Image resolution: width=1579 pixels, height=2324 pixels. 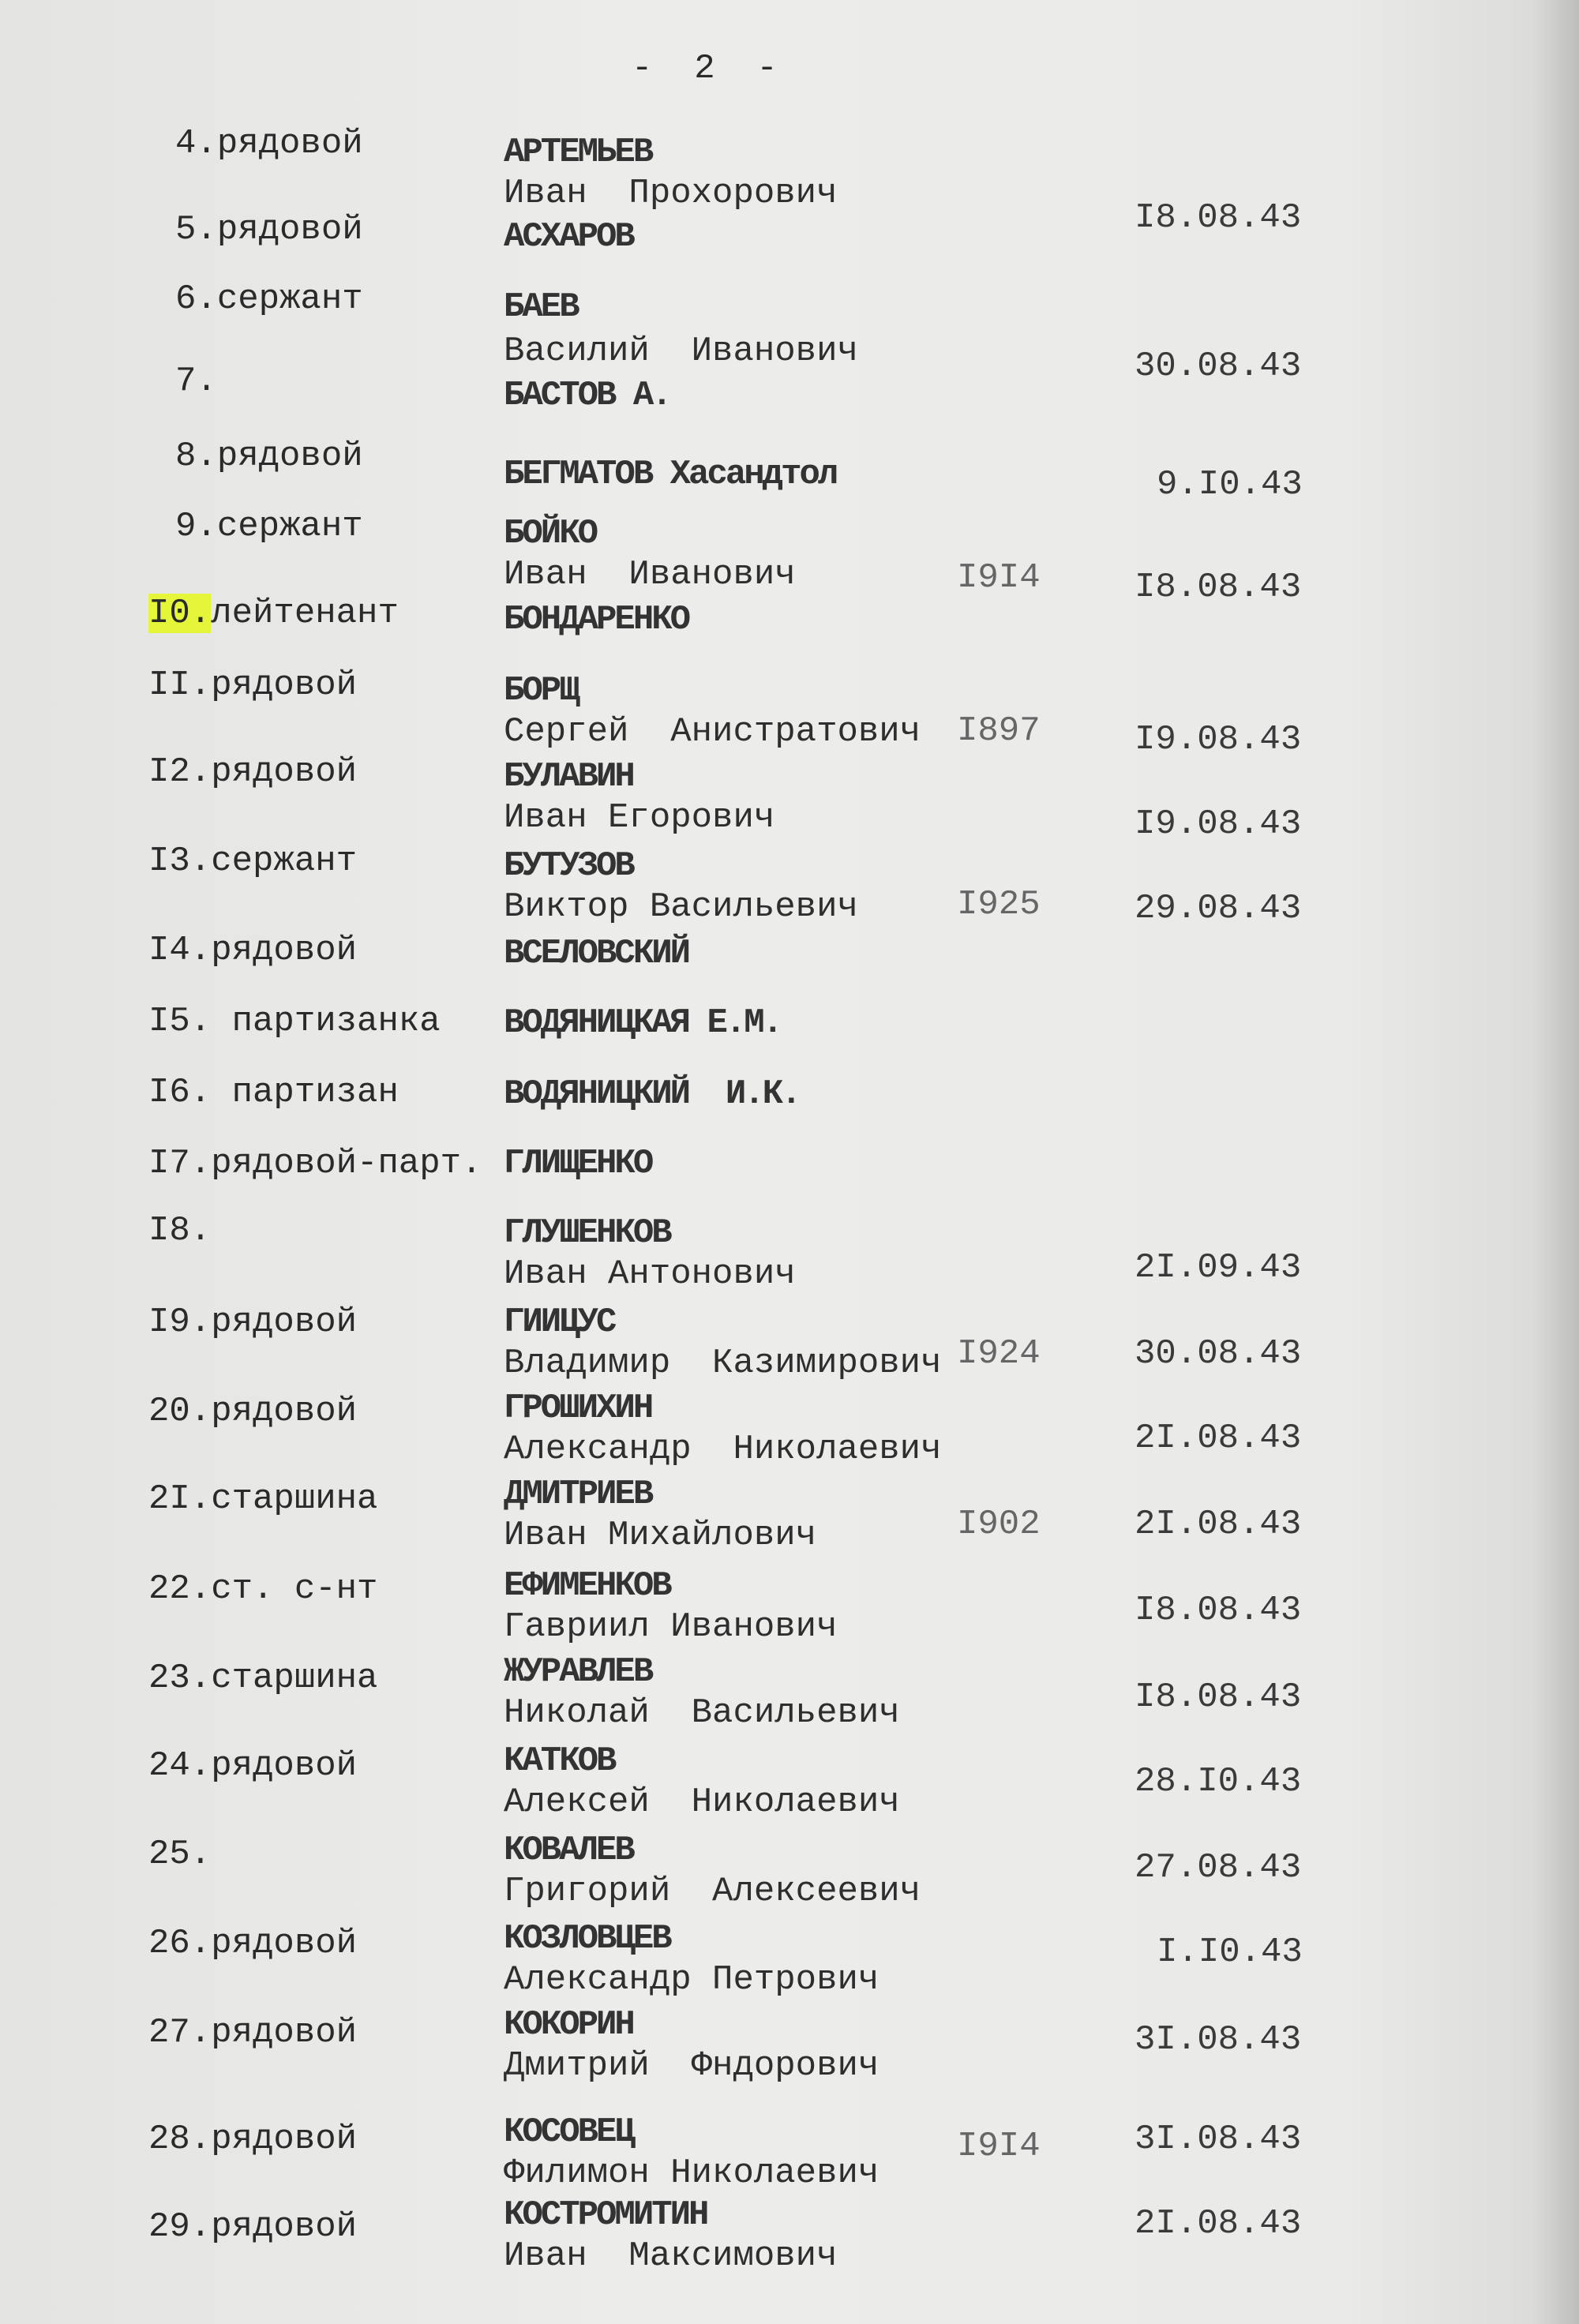 I want to click on entry-date: 27.08.43, so click(x=1218, y=1868).